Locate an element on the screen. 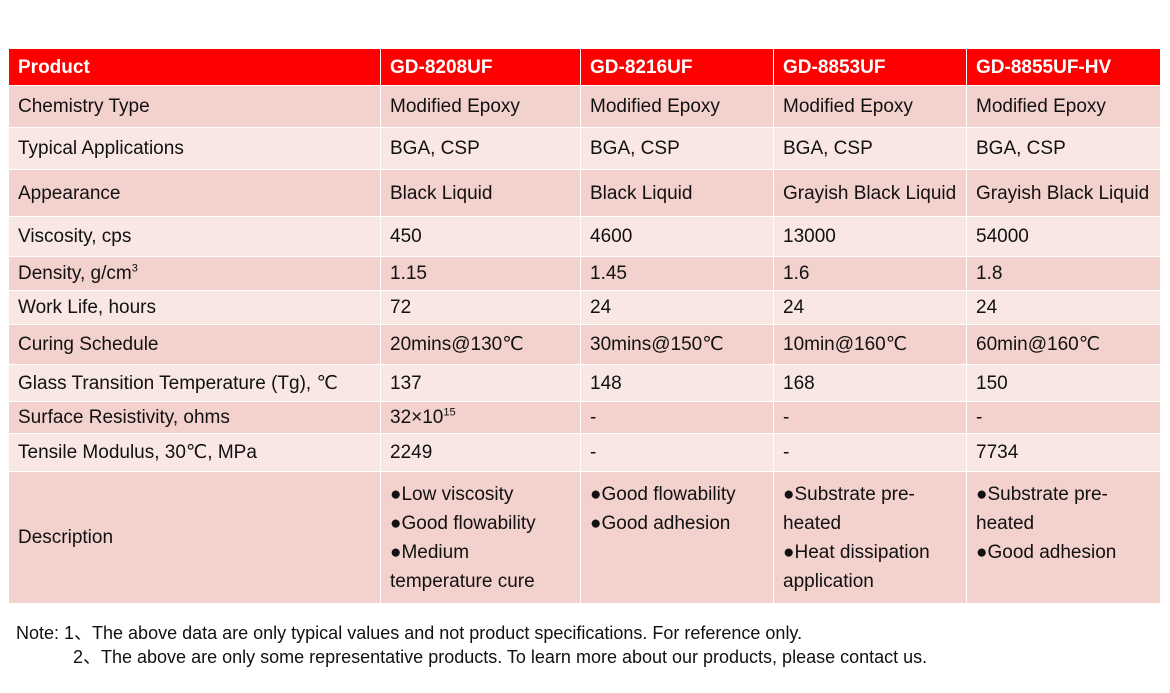 This screenshot has width=1170, height=693. row-label: Work Life, hours is located at coordinates (194, 307).